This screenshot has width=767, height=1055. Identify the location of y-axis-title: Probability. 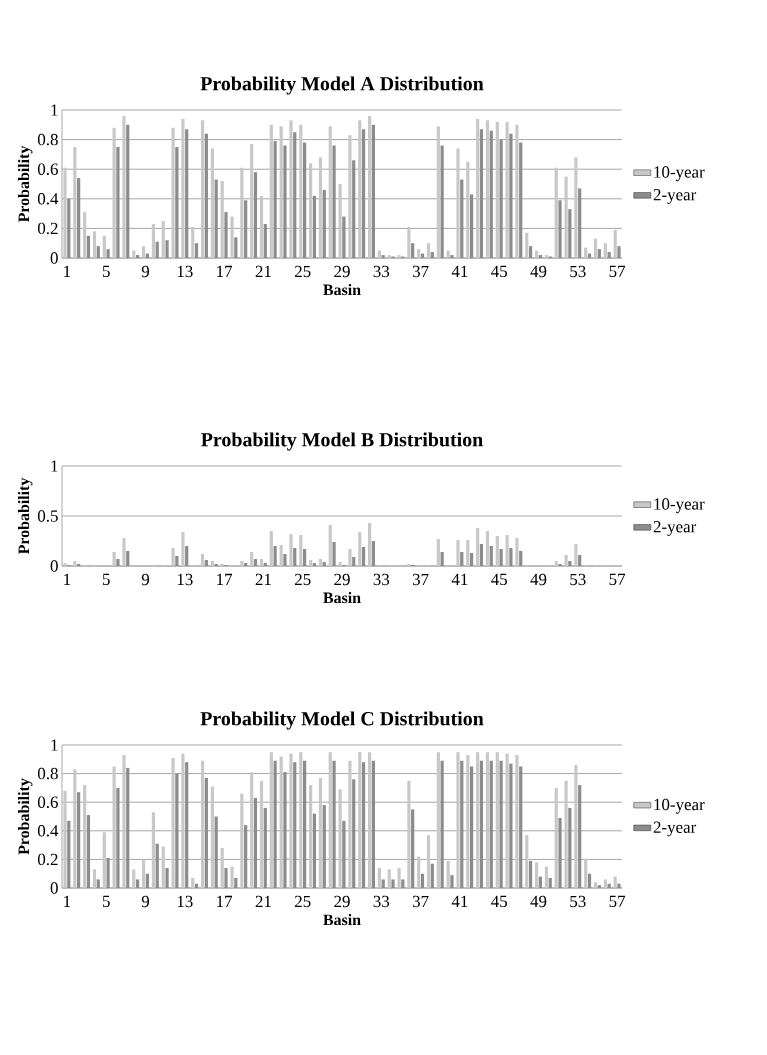
(25, 184).